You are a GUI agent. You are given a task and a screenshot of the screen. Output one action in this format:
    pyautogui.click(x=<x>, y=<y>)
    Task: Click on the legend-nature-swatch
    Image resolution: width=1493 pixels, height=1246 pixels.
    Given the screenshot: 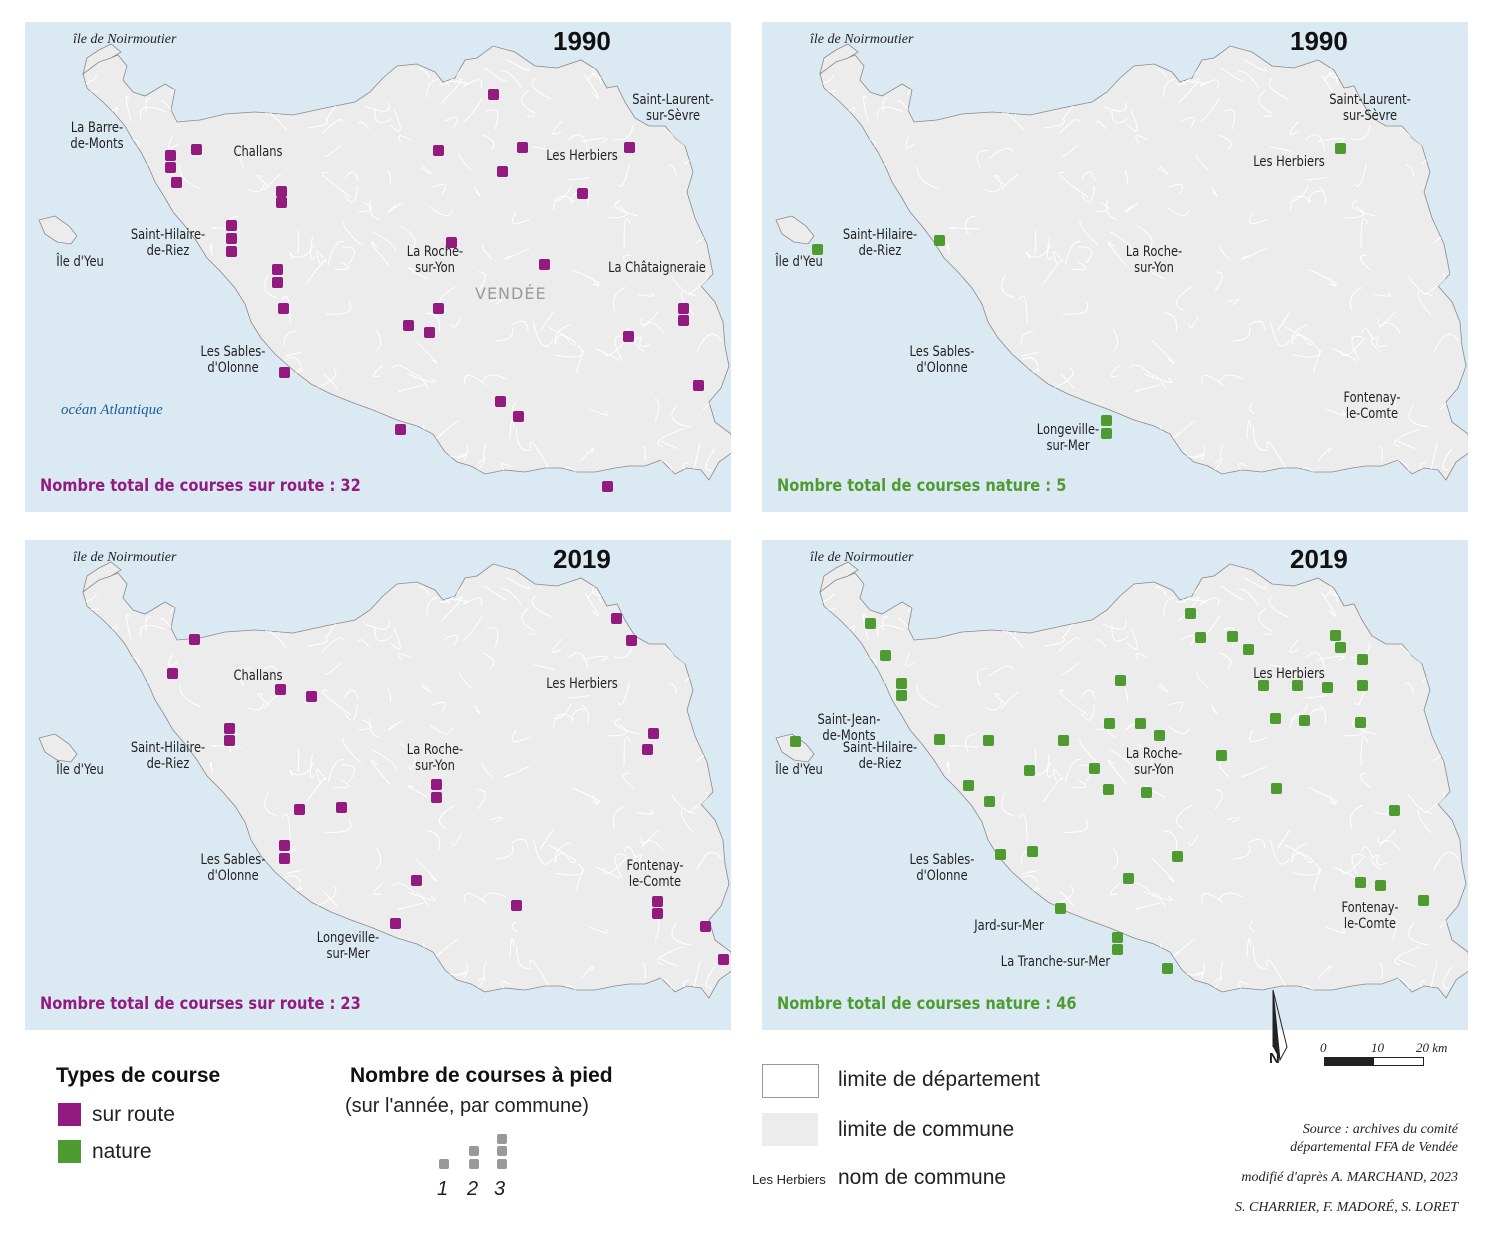 What is the action you would take?
    pyautogui.click(x=69, y=1151)
    